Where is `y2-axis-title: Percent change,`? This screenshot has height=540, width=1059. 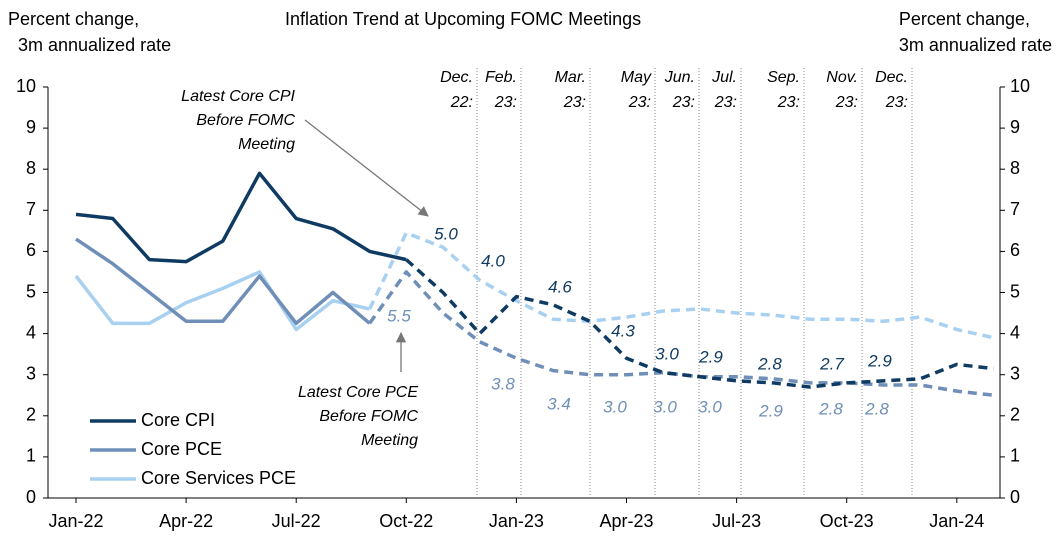 y2-axis-title: Percent change, is located at coordinates (964, 19).